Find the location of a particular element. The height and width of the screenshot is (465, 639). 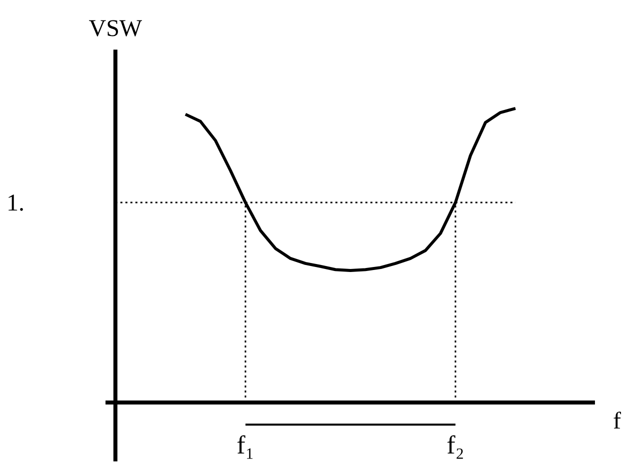

ref-line-label: 1. is located at coordinates (15, 203).